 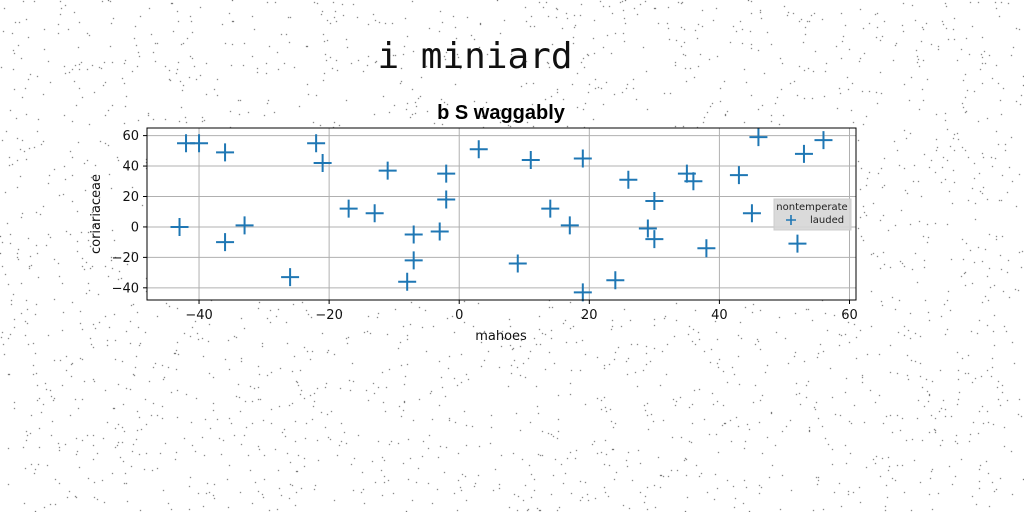 What do you see at coordinates (328, 315) in the screenshot?
I see `x-tick-label: −20` at bounding box center [328, 315].